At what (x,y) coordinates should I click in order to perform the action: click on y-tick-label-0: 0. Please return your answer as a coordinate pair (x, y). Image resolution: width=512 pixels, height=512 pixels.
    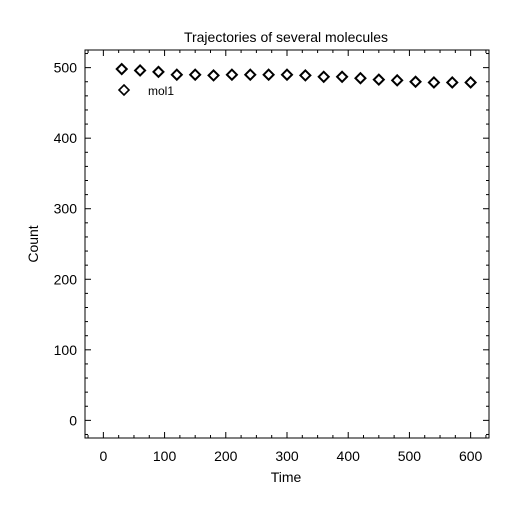
    Looking at the image, I should click on (73, 420).